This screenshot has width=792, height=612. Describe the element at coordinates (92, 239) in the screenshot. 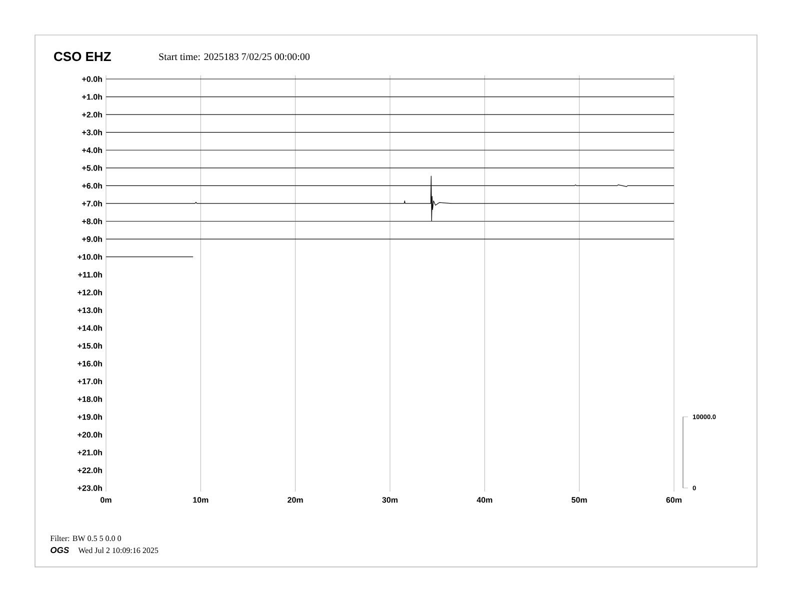

I see `y-tick-label: +9.0h` at that location.